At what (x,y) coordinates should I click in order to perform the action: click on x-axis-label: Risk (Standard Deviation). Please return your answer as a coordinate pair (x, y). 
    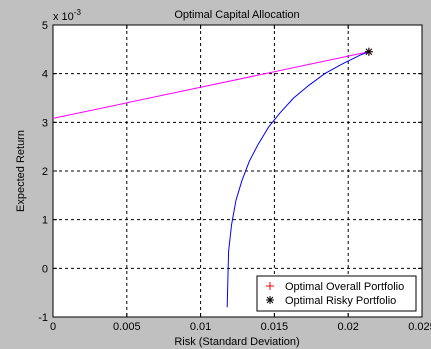
    Looking at the image, I should click on (236, 342).